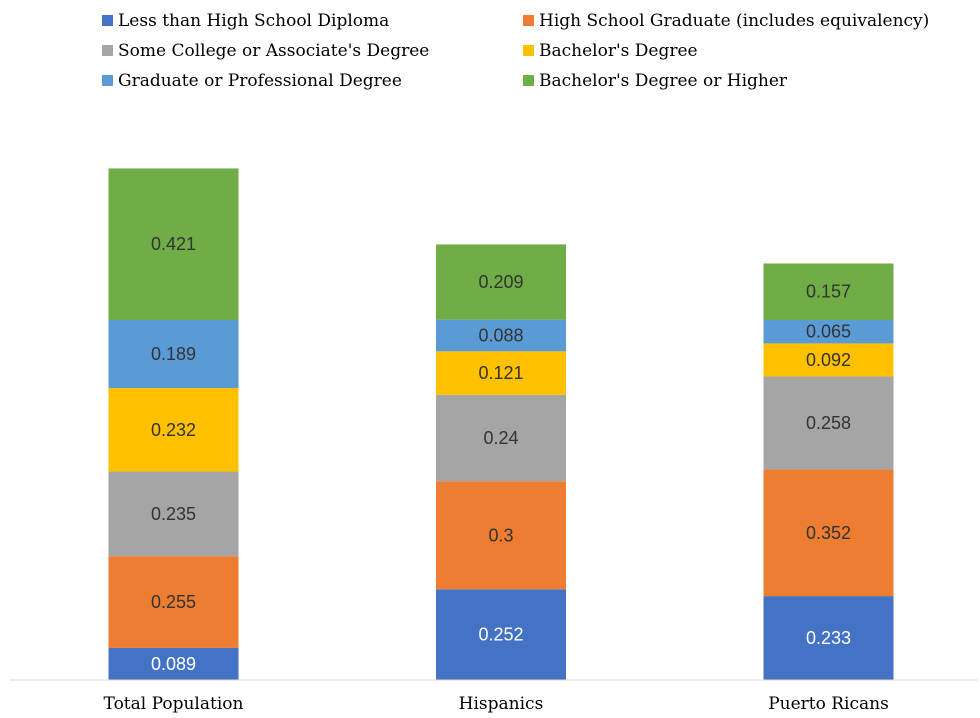 The width and height of the screenshot is (980, 718). I want to click on category-label-hispanics: Hispanics, so click(501, 704).